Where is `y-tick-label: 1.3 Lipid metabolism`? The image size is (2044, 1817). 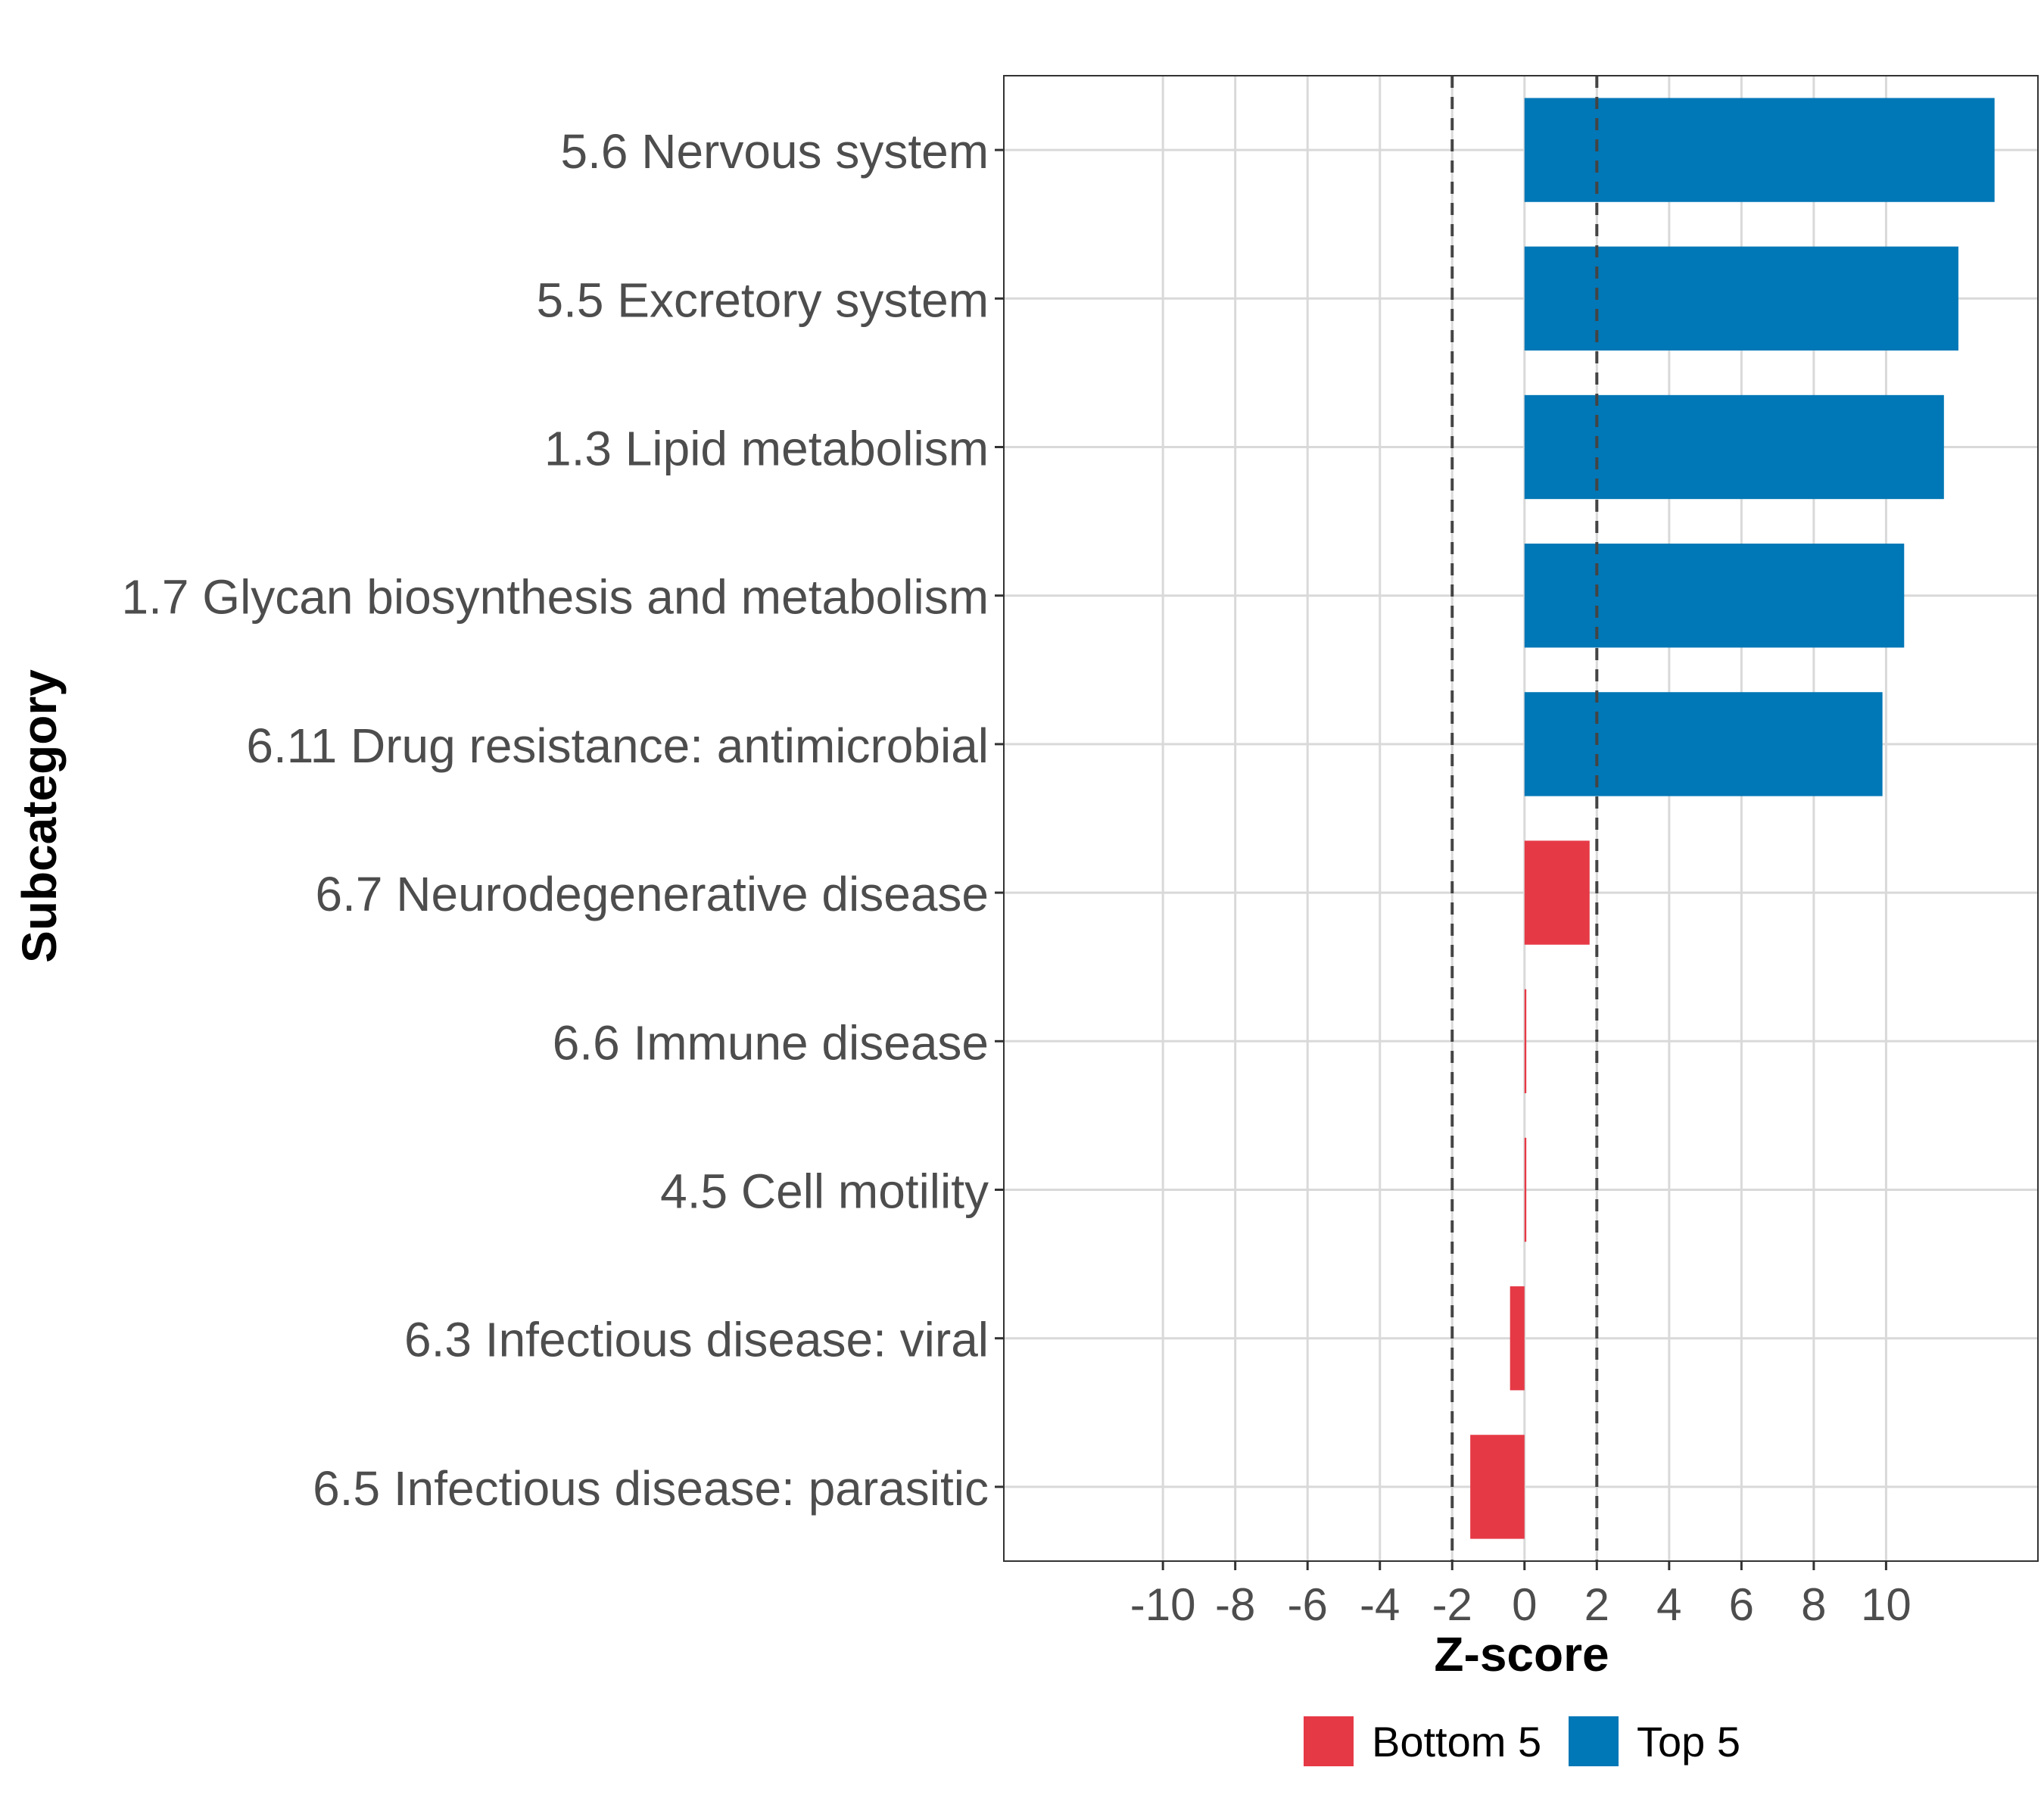
y-tick-label: 1.3 Lipid metabolism is located at coordinates (766, 449).